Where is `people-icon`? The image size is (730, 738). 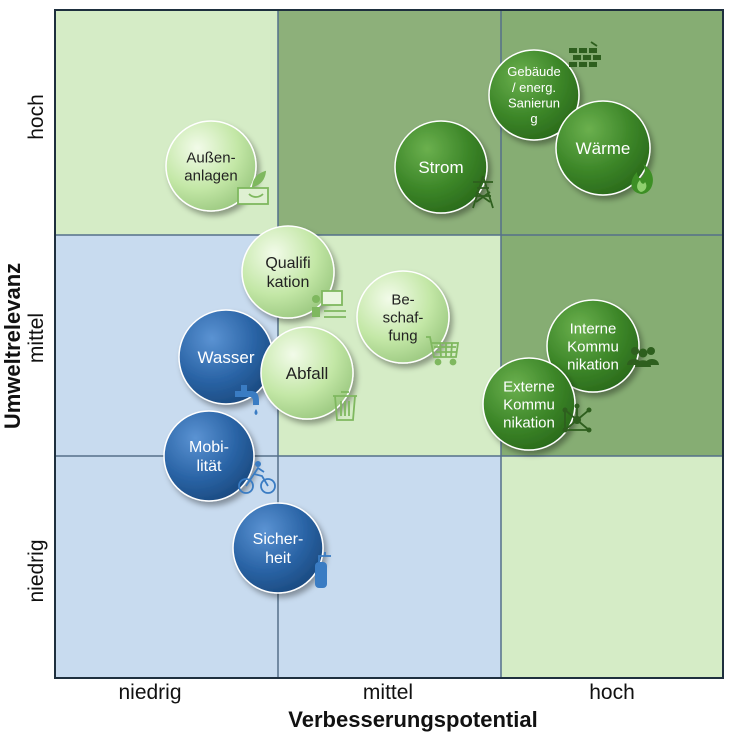
people-icon is located at coordinates (643, 357).